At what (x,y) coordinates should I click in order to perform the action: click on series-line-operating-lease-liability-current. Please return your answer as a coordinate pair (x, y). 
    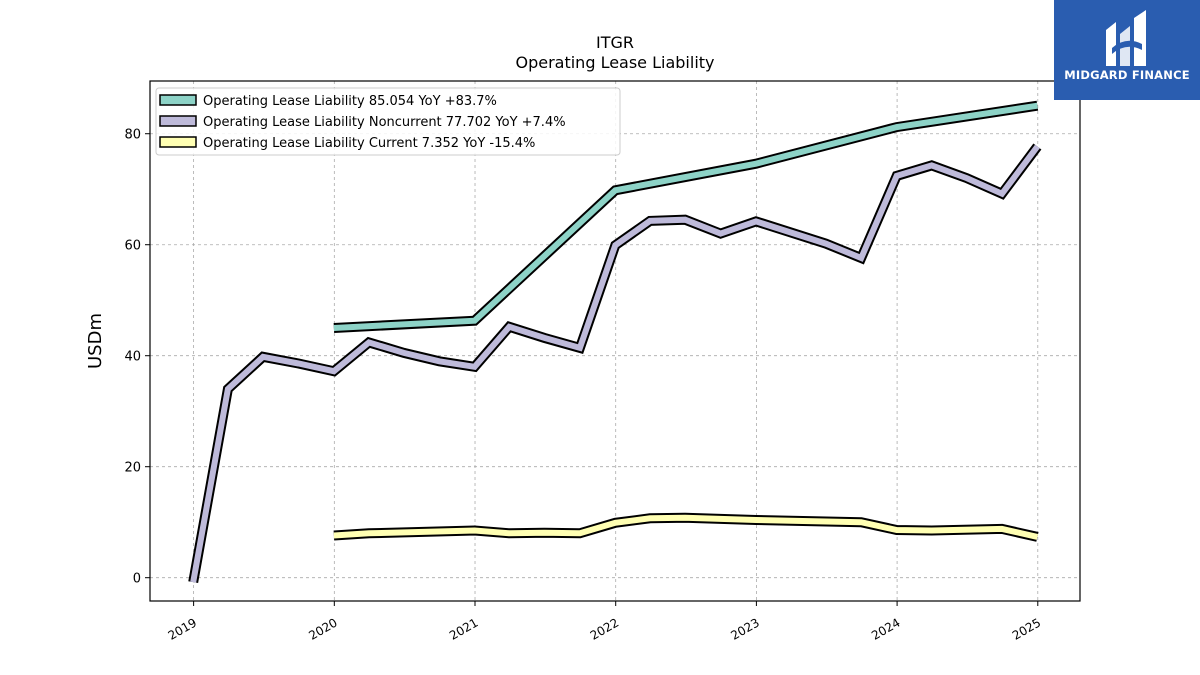
    Looking at the image, I should click on (686, 527).